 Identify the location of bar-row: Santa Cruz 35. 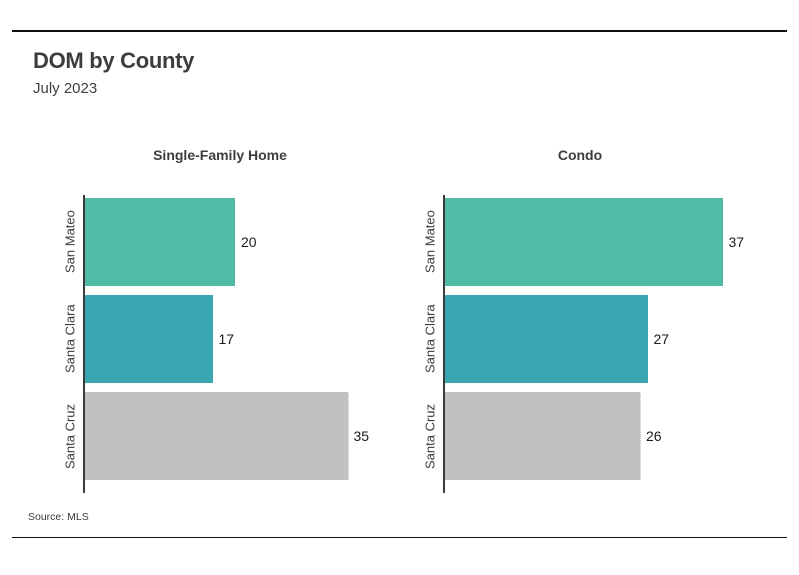
(220, 436).